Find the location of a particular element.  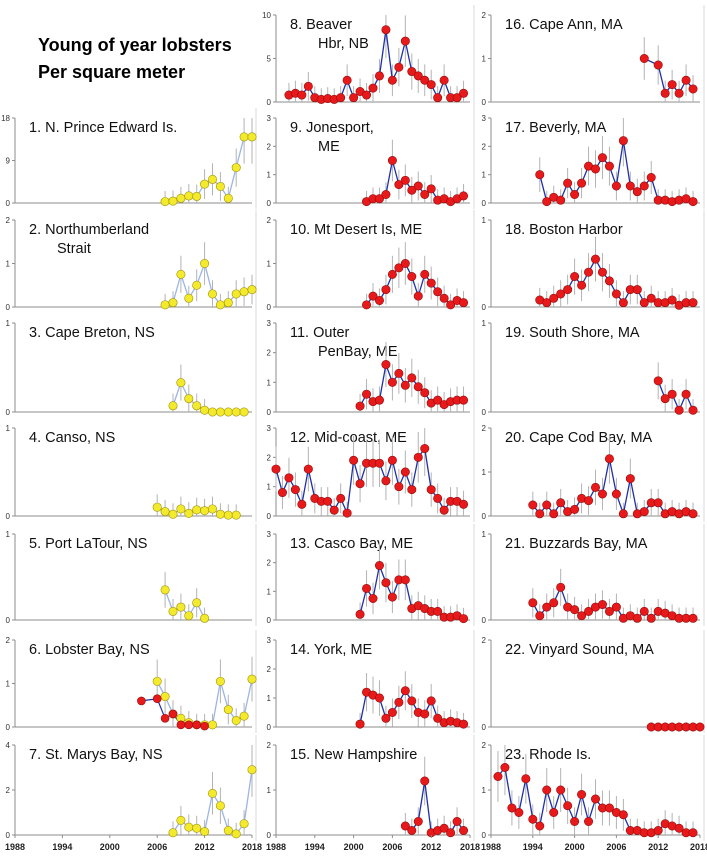

panel-14-y-tick-label: 1 is located at coordinates (269, 698).